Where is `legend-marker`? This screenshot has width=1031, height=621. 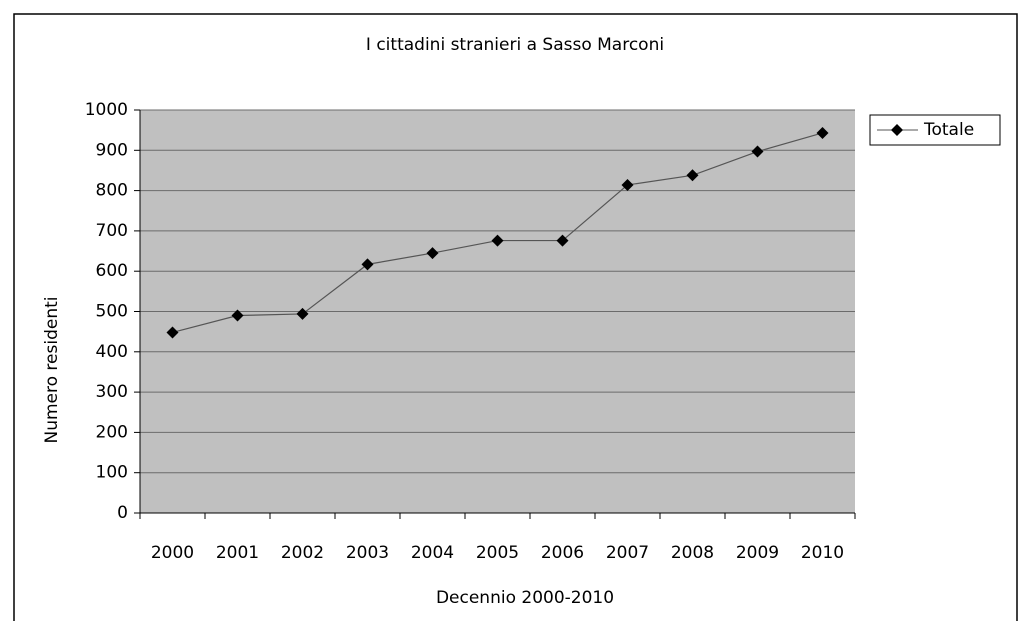
legend-marker is located at coordinates (897, 130).